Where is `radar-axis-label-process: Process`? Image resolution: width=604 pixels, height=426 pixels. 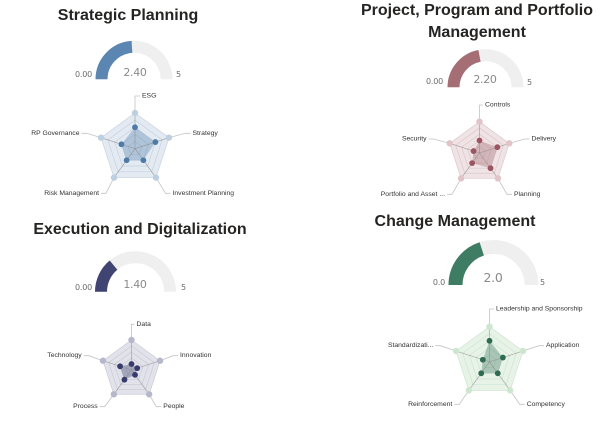 radar-axis-label-process: Process is located at coordinates (85, 406).